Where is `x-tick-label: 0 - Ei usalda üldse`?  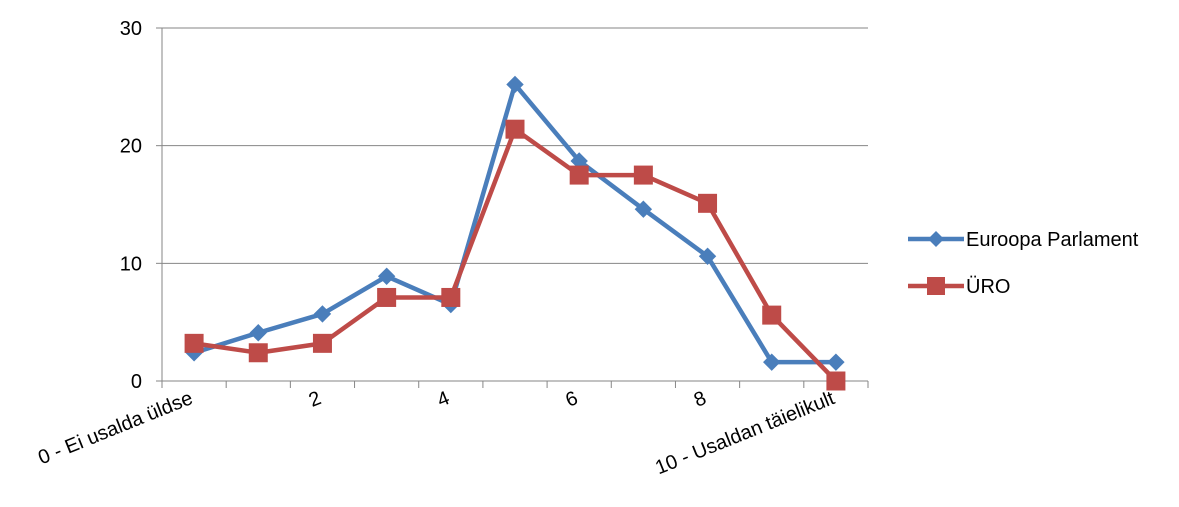
x-tick-label: 0 - Ei usalda üldse is located at coordinates (115, 428).